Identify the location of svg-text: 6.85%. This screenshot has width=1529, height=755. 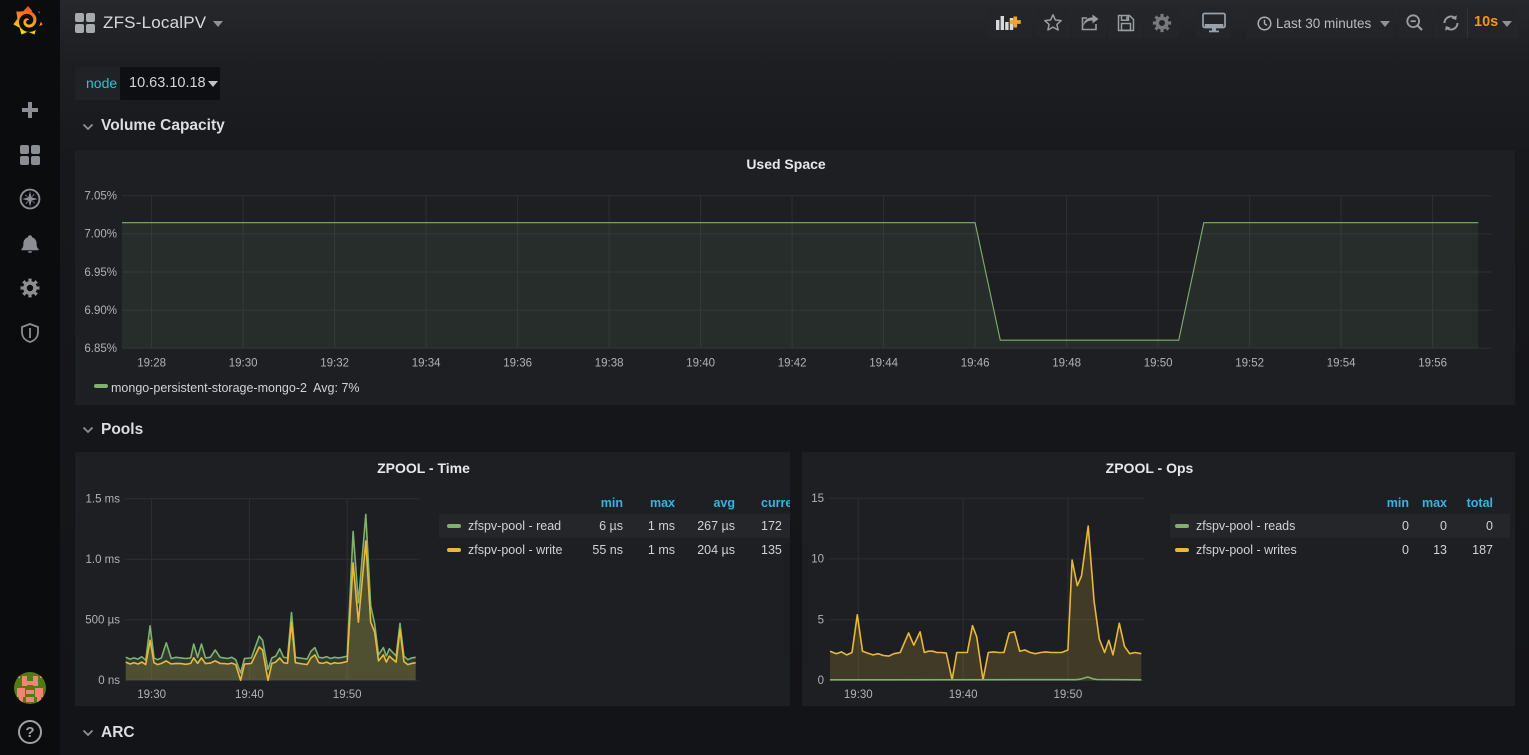
(100, 349).